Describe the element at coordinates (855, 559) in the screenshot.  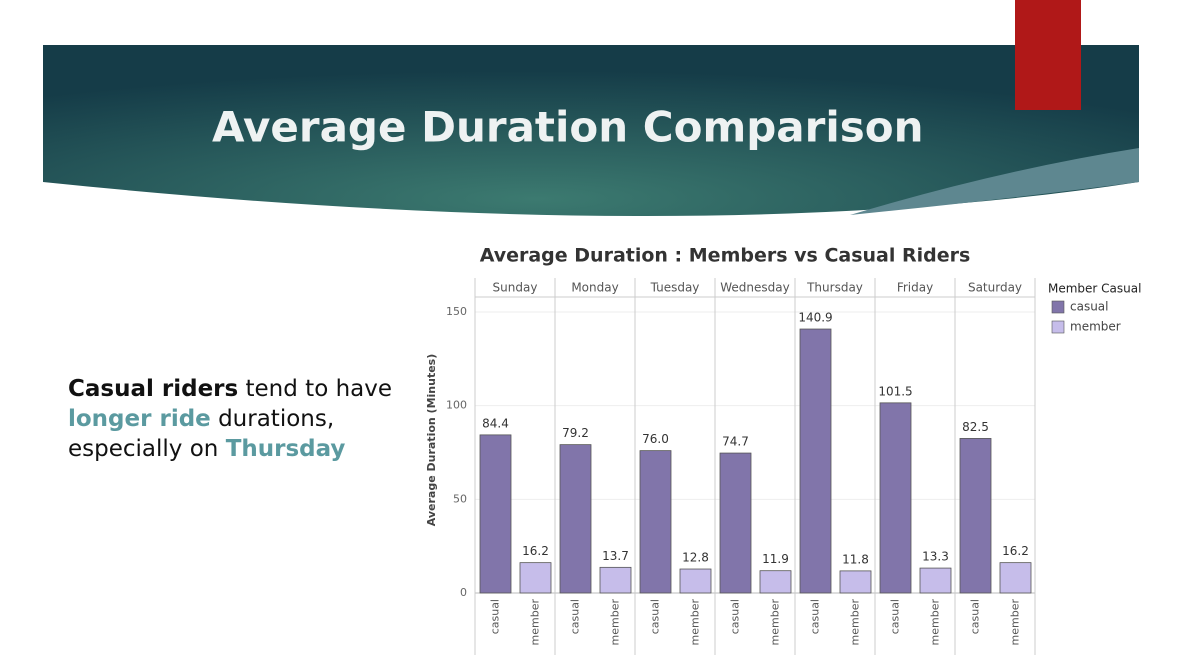
I see `value-label: 11.8` at that location.